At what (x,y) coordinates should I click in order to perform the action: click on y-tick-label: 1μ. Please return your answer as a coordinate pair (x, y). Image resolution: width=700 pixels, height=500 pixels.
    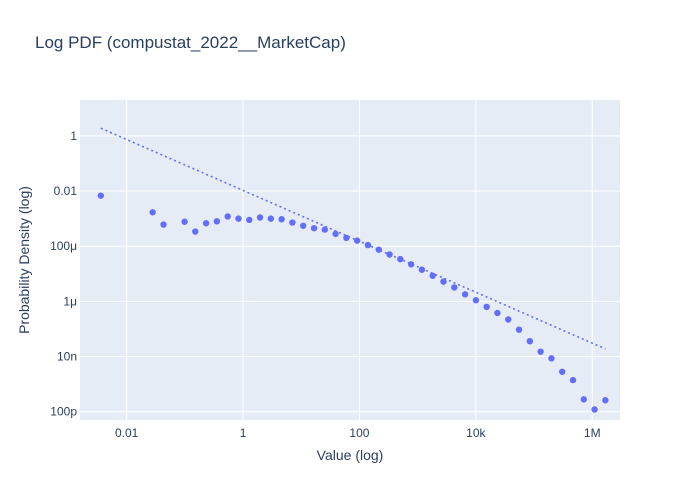
    Looking at the image, I should click on (70, 301).